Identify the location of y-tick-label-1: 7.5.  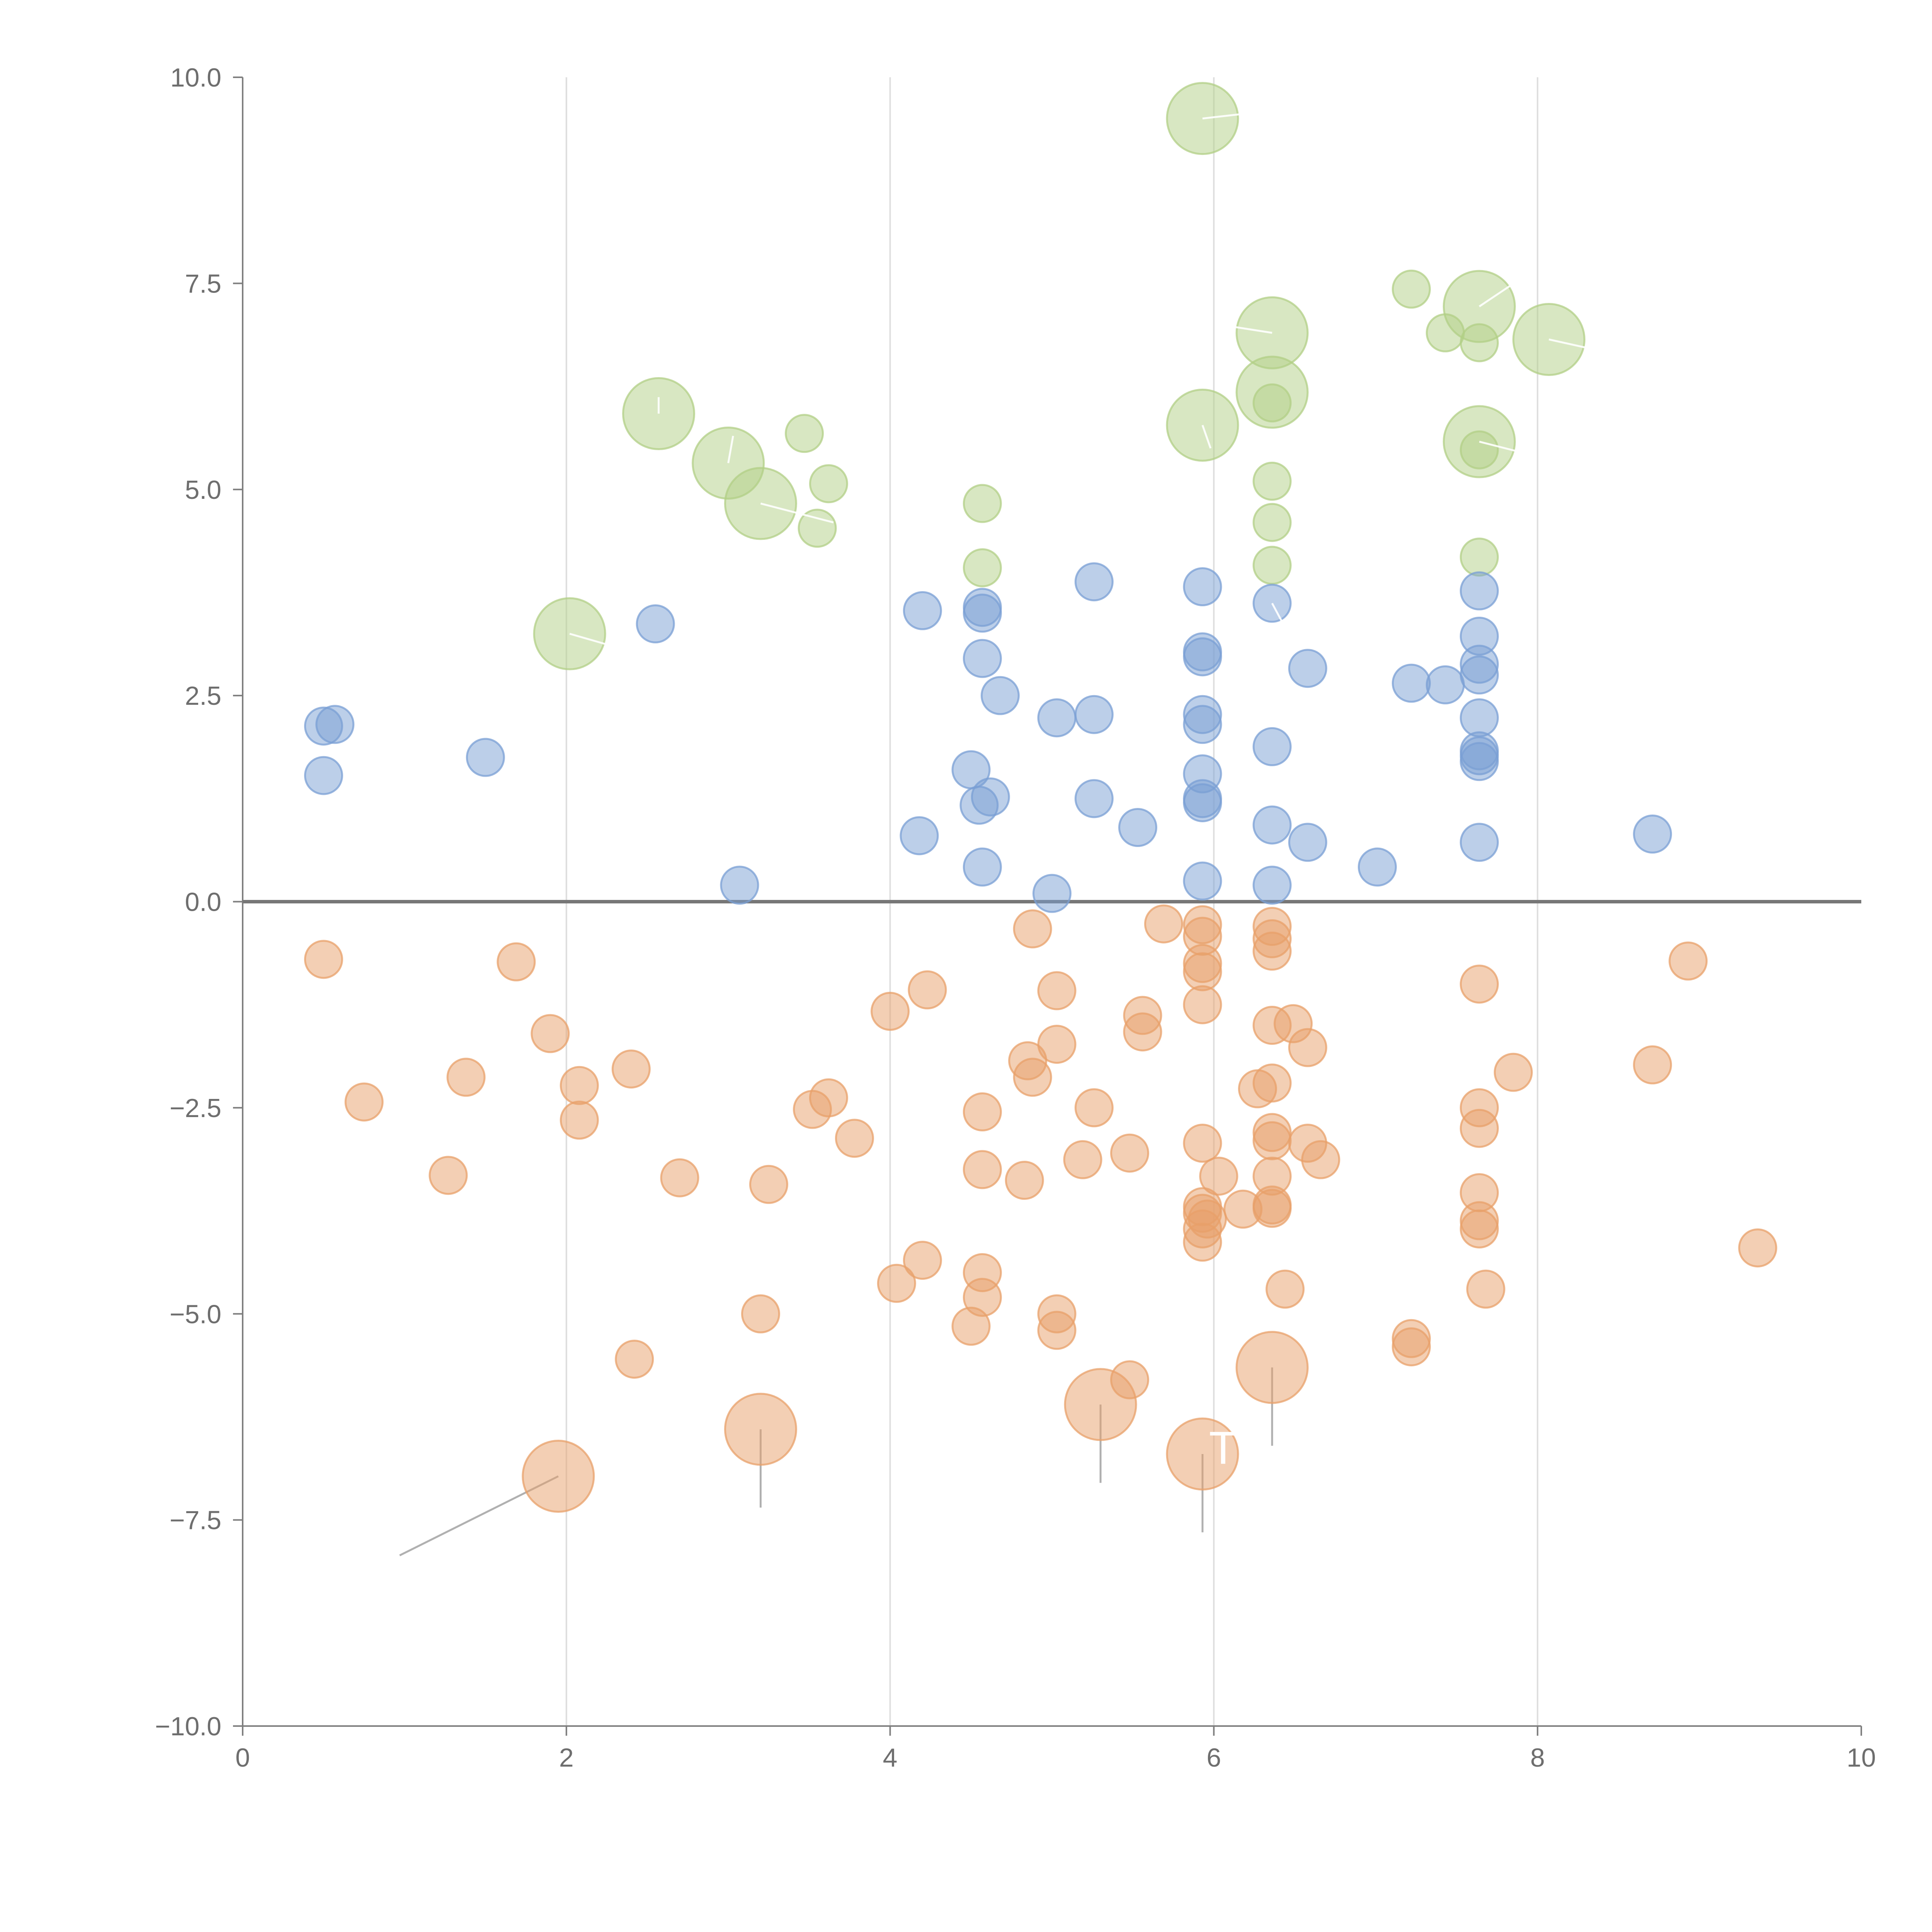
(203, 284).